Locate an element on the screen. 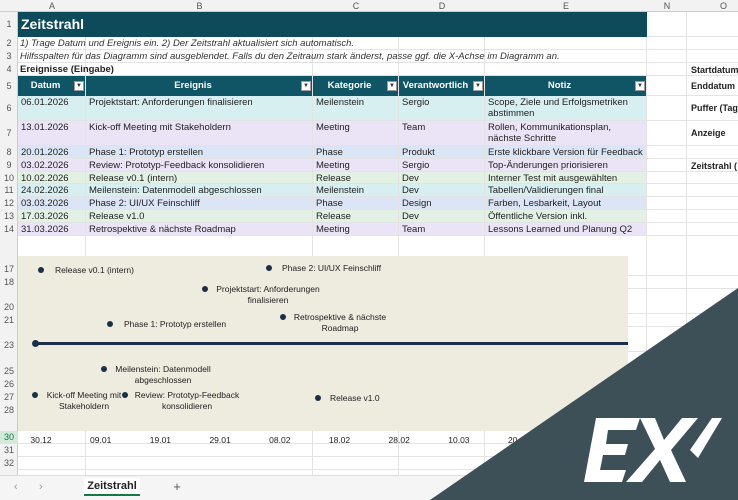  row-header-bar is located at coordinates (9, 243).